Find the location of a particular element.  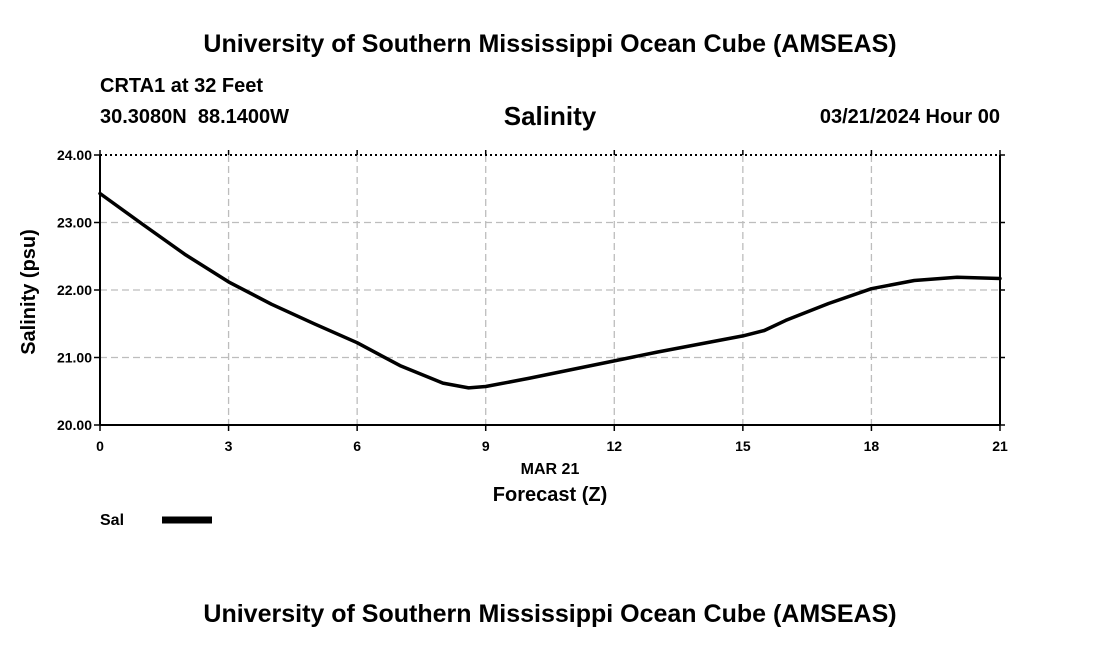

x-tick-label: 12 is located at coordinates (614, 446).